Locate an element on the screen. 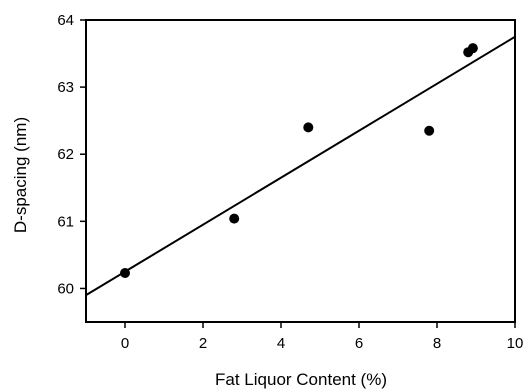  y-tick-label: 64 is located at coordinates (65, 20).